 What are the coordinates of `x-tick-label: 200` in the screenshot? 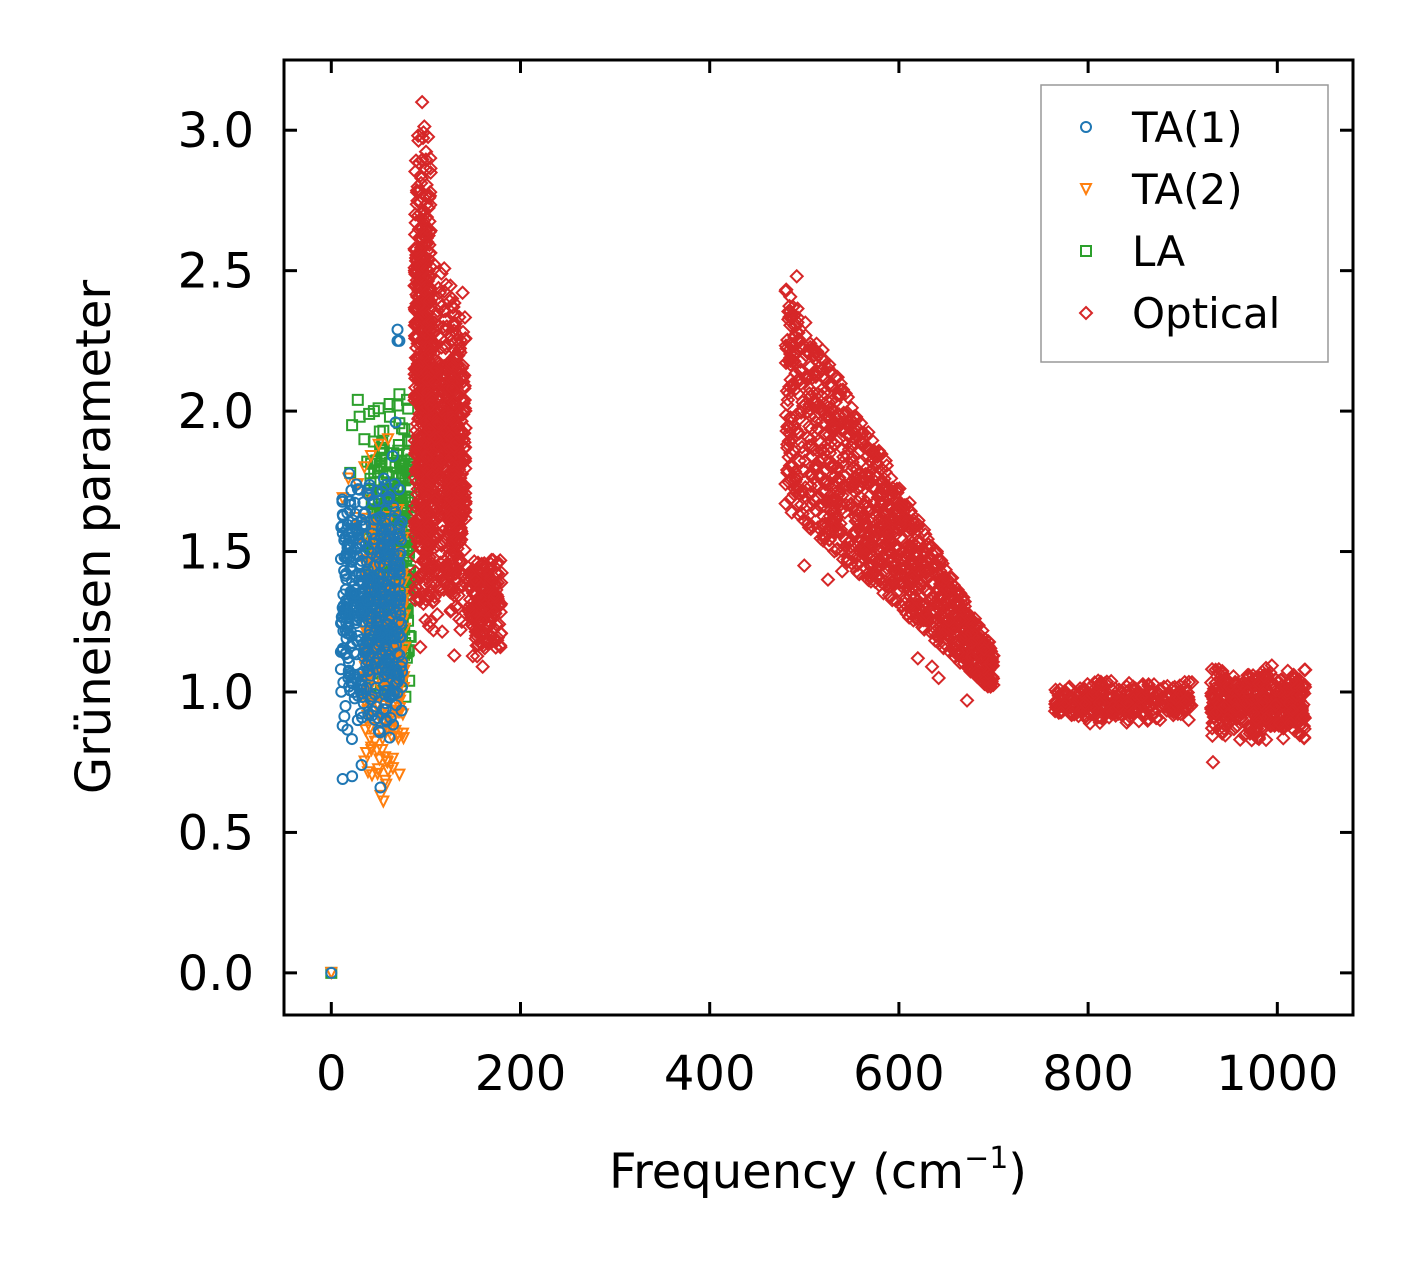 It's located at (521, 1074).